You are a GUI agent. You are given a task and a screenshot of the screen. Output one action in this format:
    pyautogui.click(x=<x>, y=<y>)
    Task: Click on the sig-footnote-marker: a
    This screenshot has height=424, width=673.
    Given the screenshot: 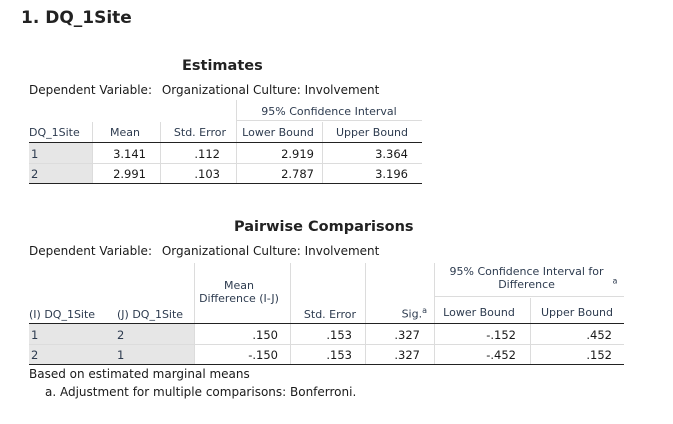 What is the action you would take?
    pyautogui.click(x=424, y=310)
    